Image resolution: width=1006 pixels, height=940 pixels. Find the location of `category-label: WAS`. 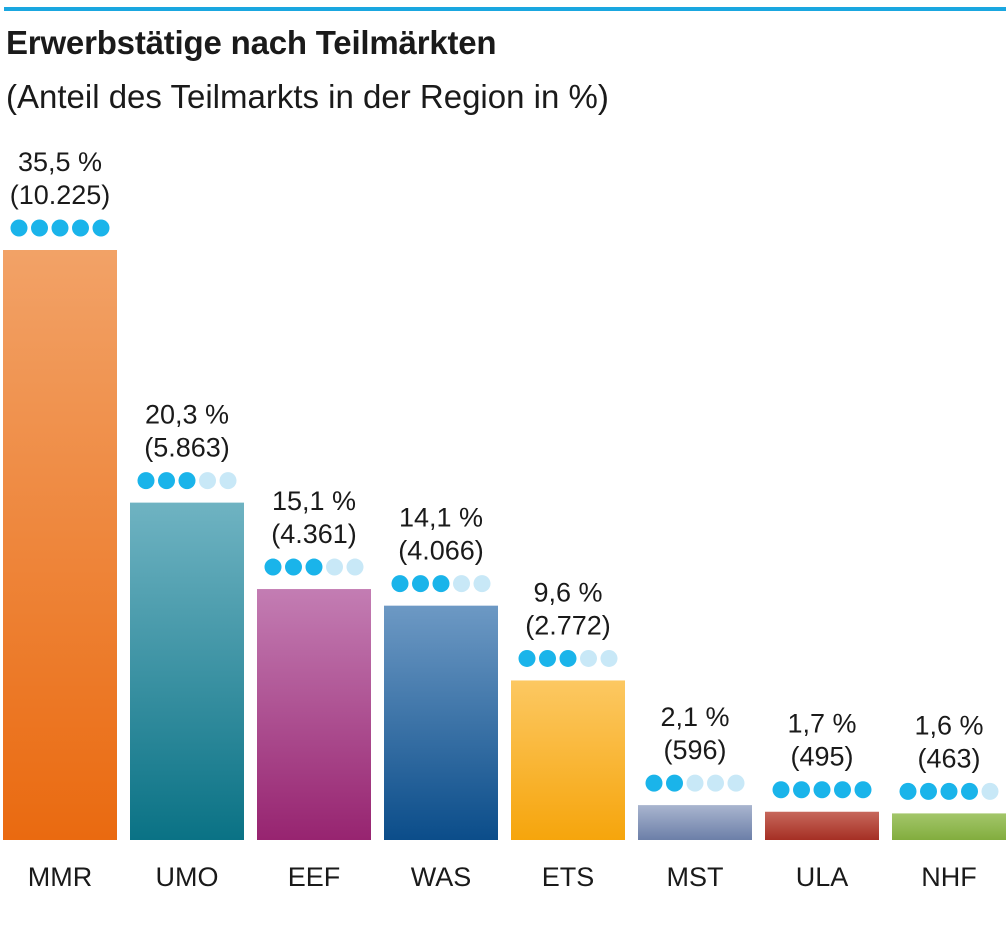

category-label: WAS is located at coordinates (441, 877).